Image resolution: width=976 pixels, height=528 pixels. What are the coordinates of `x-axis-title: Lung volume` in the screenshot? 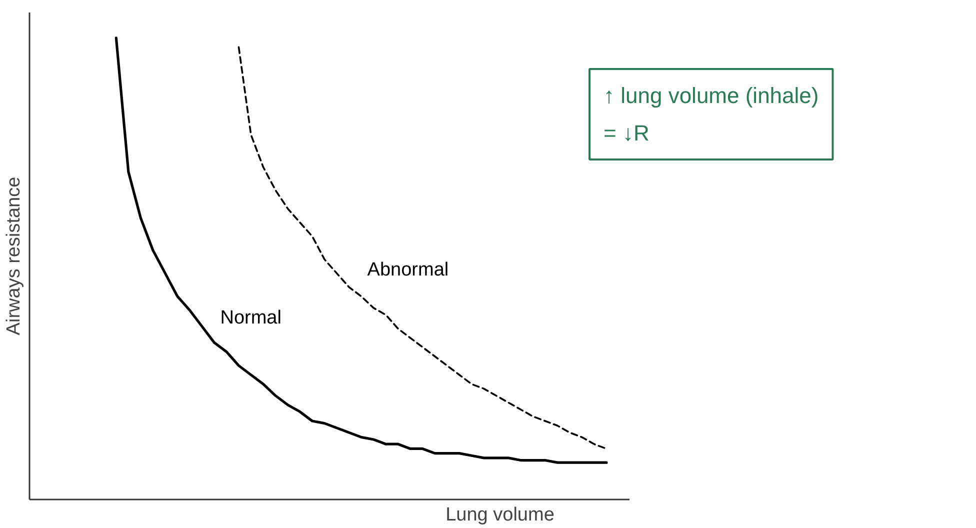 It's located at (500, 515).